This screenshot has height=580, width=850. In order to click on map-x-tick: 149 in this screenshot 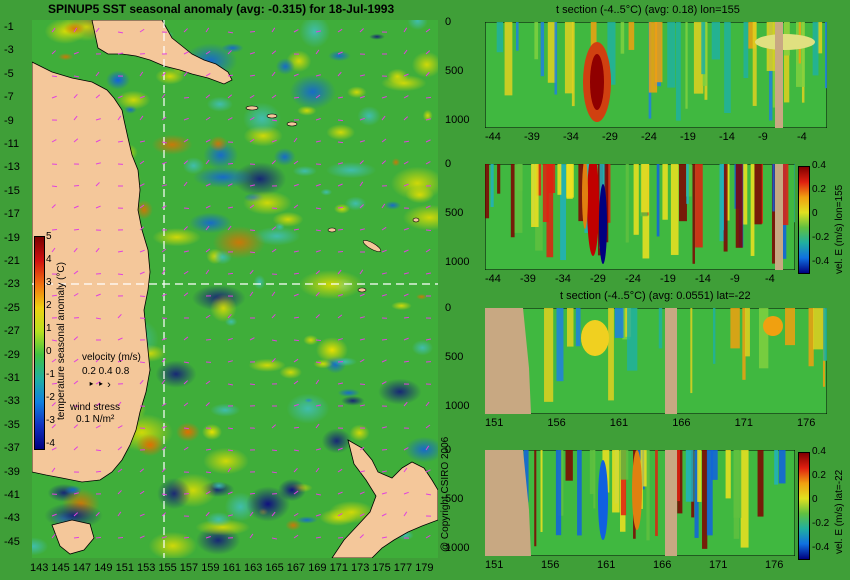, I will do `click(103, 568)`.